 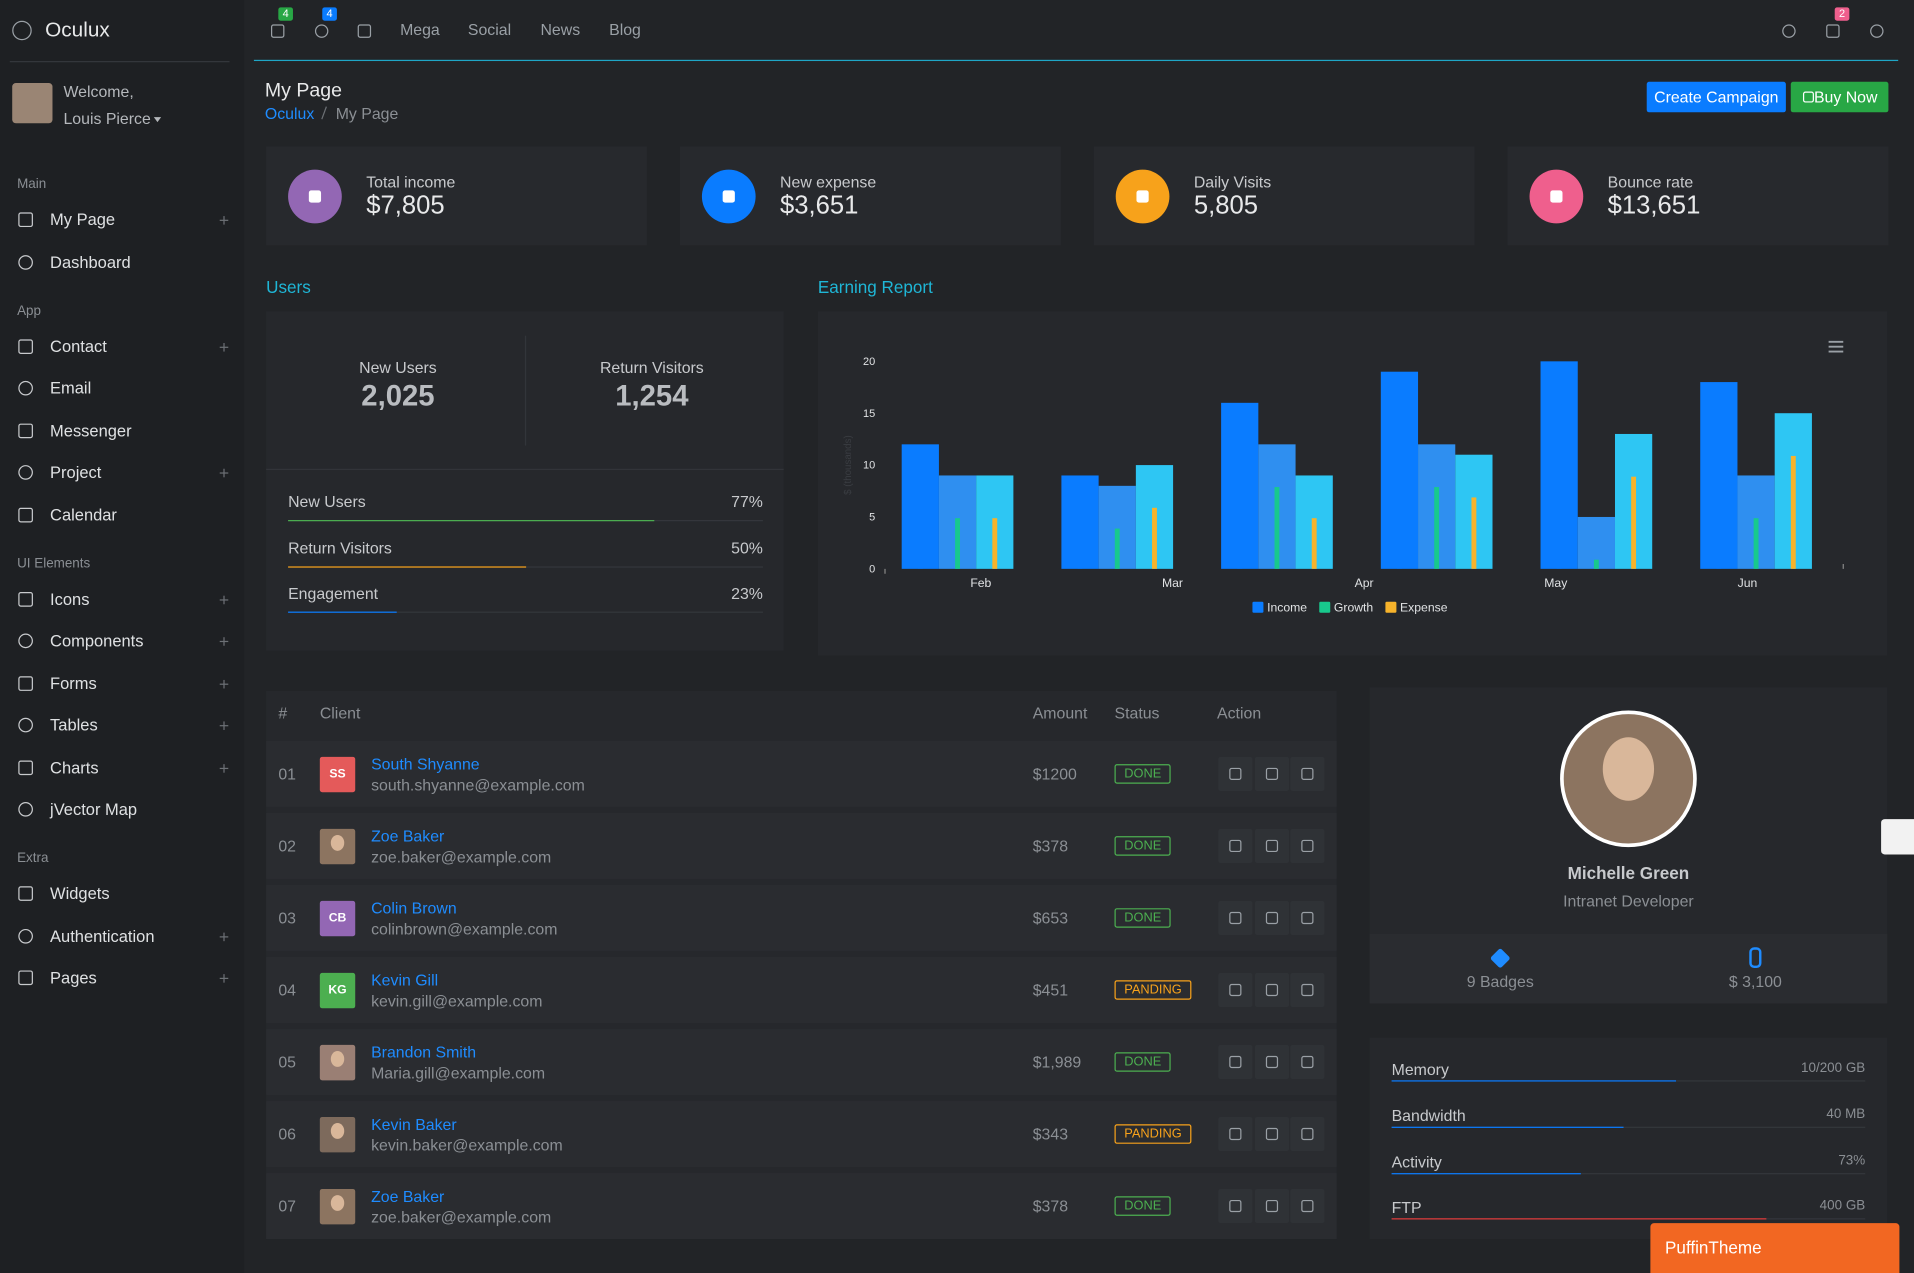 I want to click on column-header: Action, so click(x=1239, y=713).